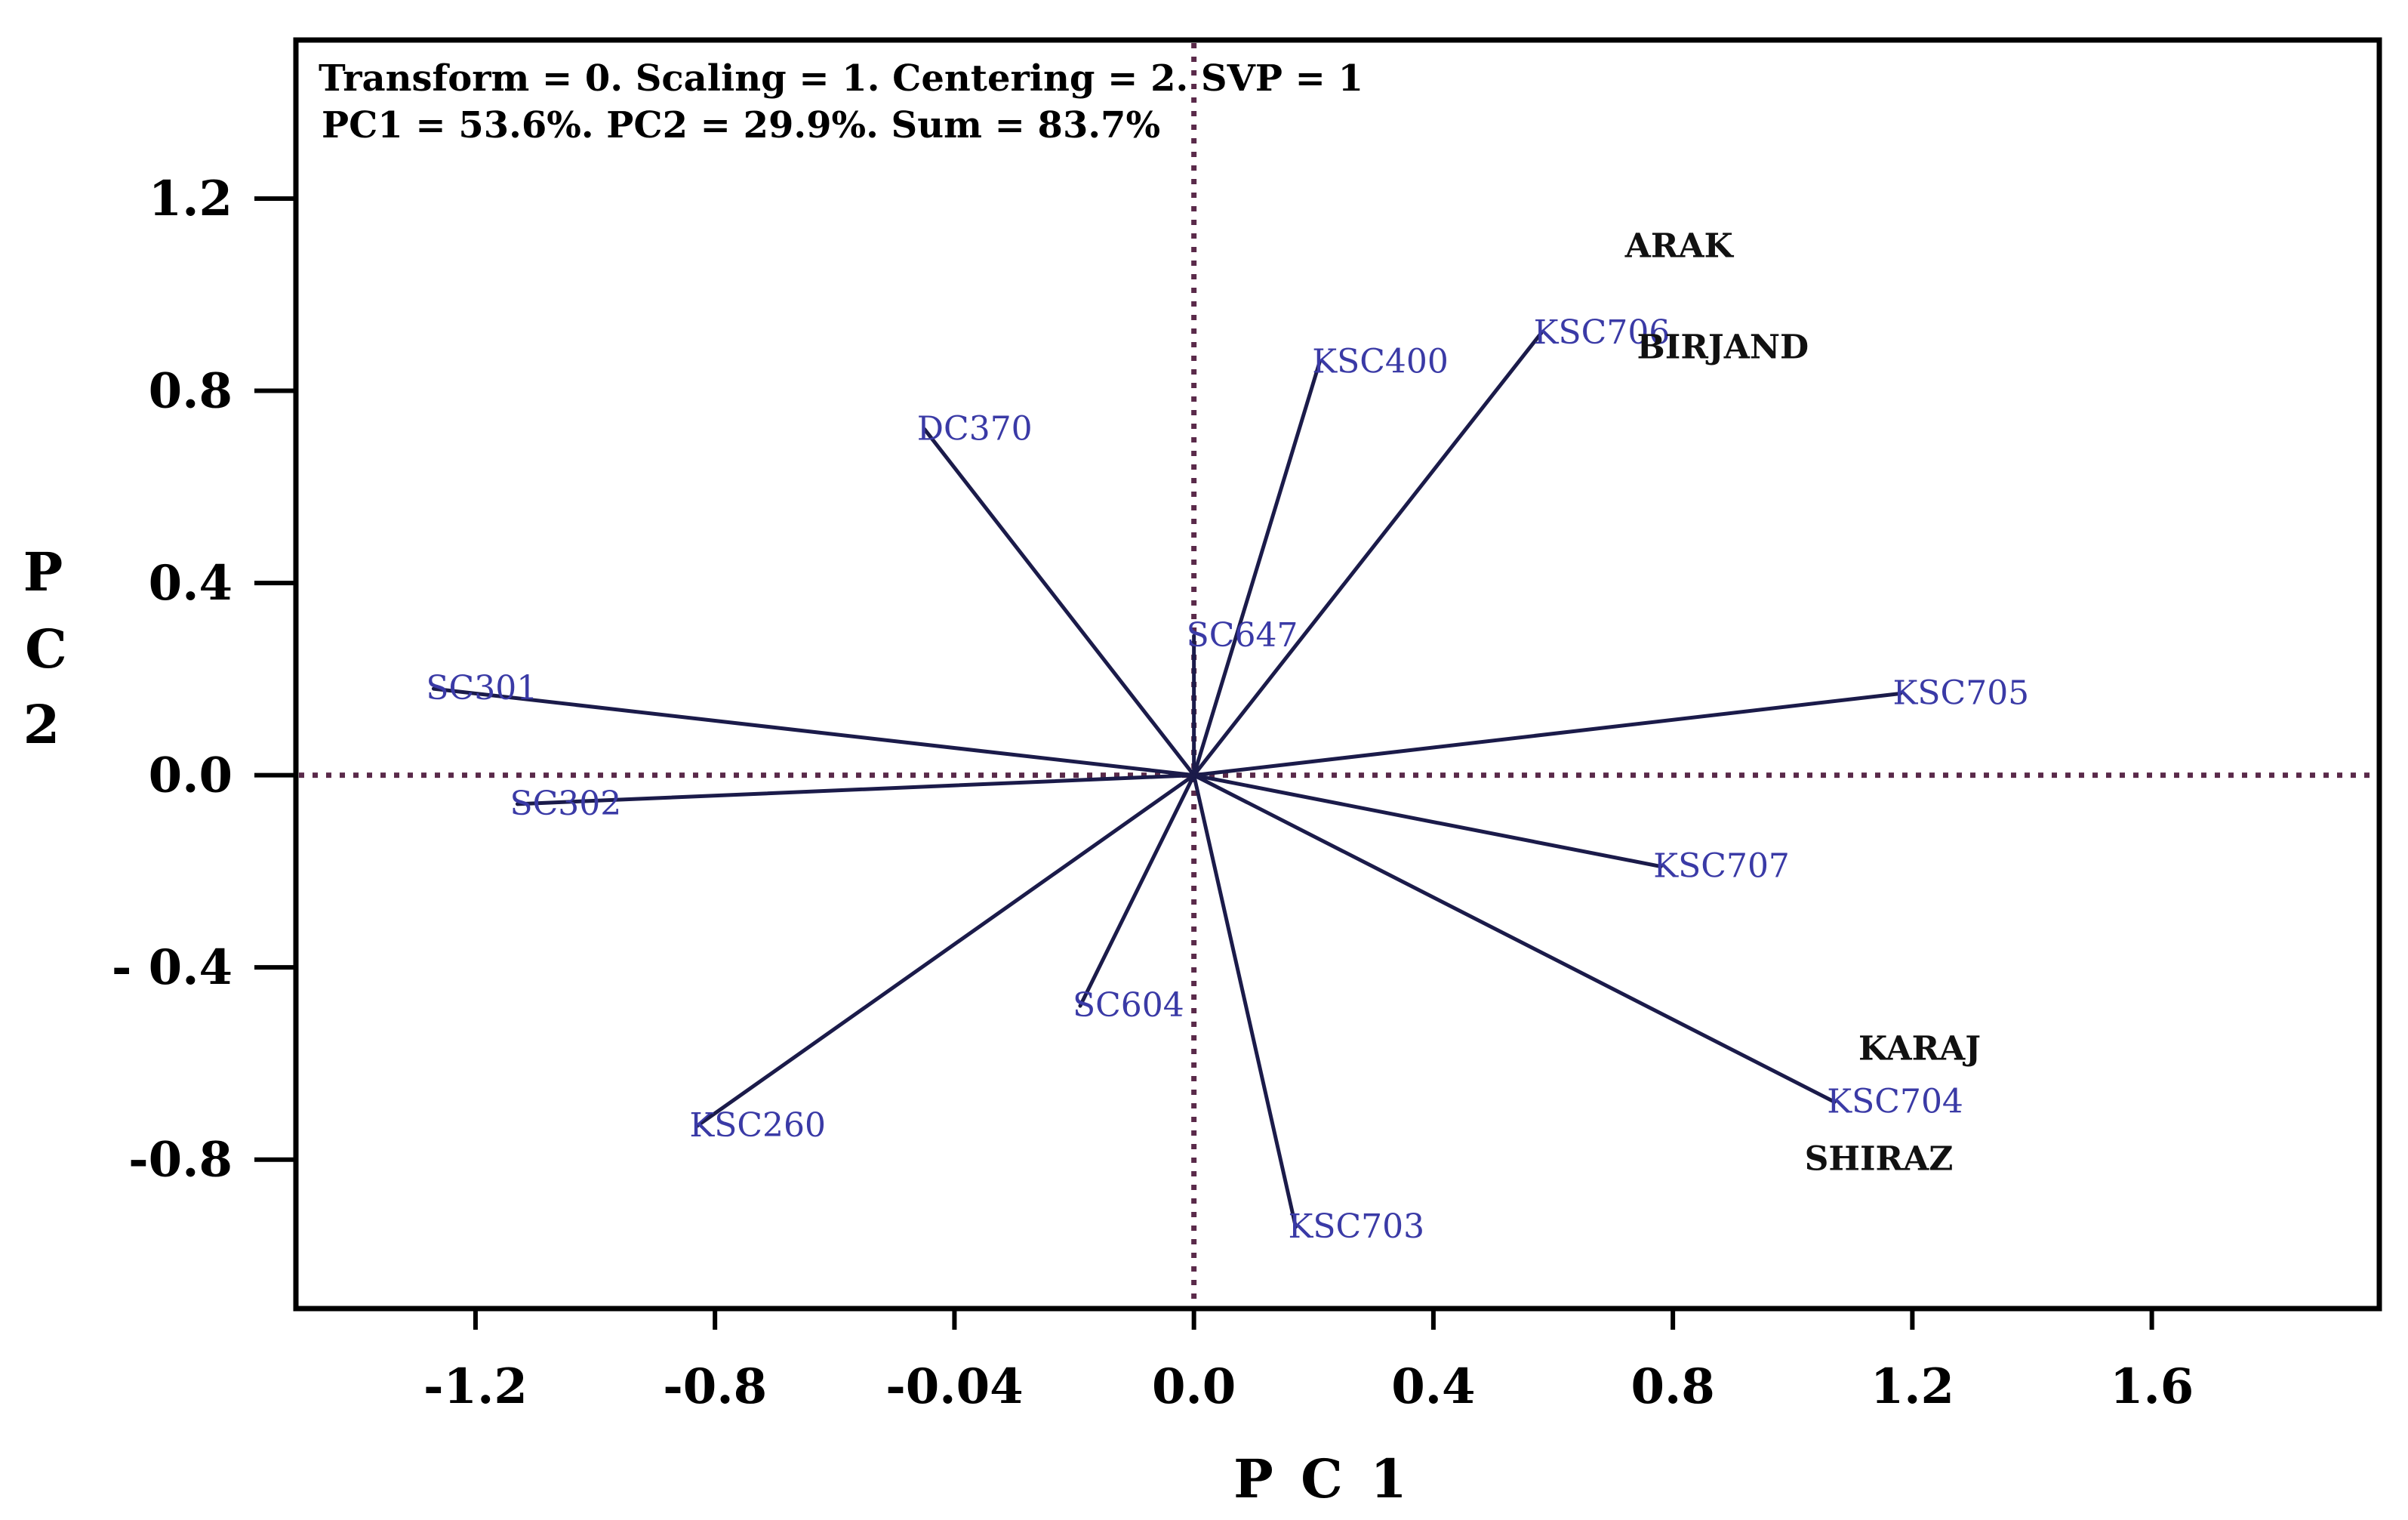  What do you see at coordinates (180, 1160) in the screenshot?
I see `y-tick-label-0-8: -0.8` at bounding box center [180, 1160].